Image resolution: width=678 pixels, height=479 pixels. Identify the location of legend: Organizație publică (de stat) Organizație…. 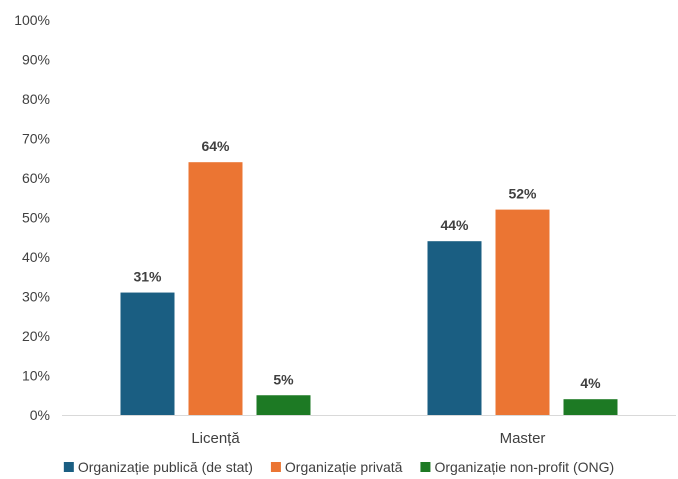
(338, 467).